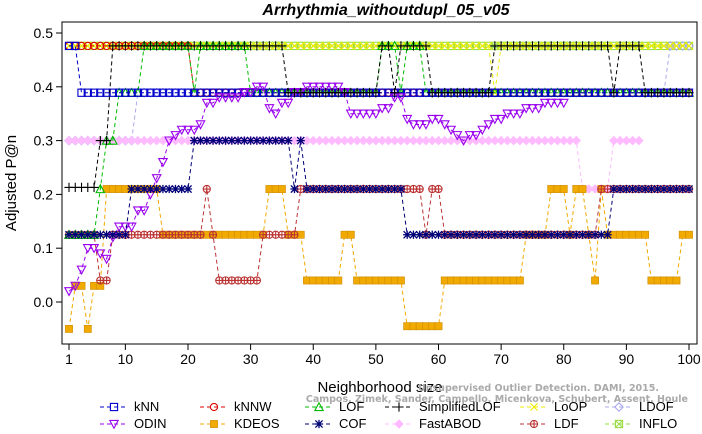 The height and width of the screenshot is (434, 702). I want to click on chart-title: Arrhythmia_withoutdupl_05_v05, so click(385, 10).